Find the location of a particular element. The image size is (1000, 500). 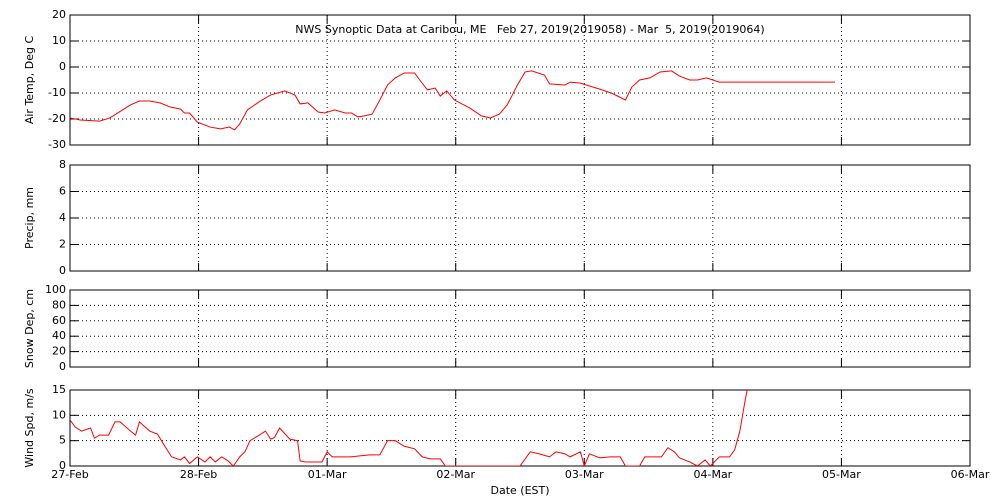

y-tick-label: 100 is located at coordinates (55, 289).